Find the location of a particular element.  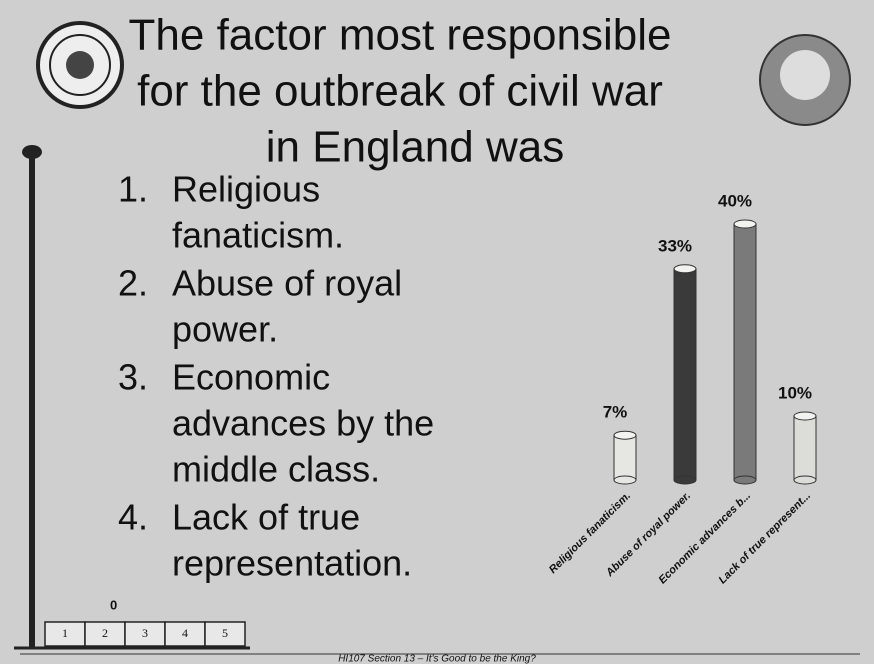

option-number: 2. is located at coordinates (133, 283).